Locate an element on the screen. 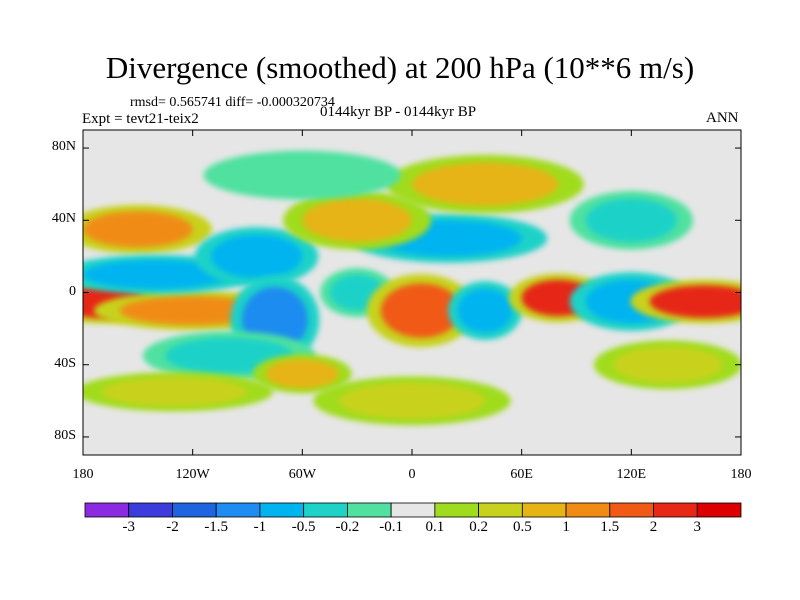 The width and height of the screenshot is (800, 600). colorbar-label: -0.1 is located at coordinates (391, 527).